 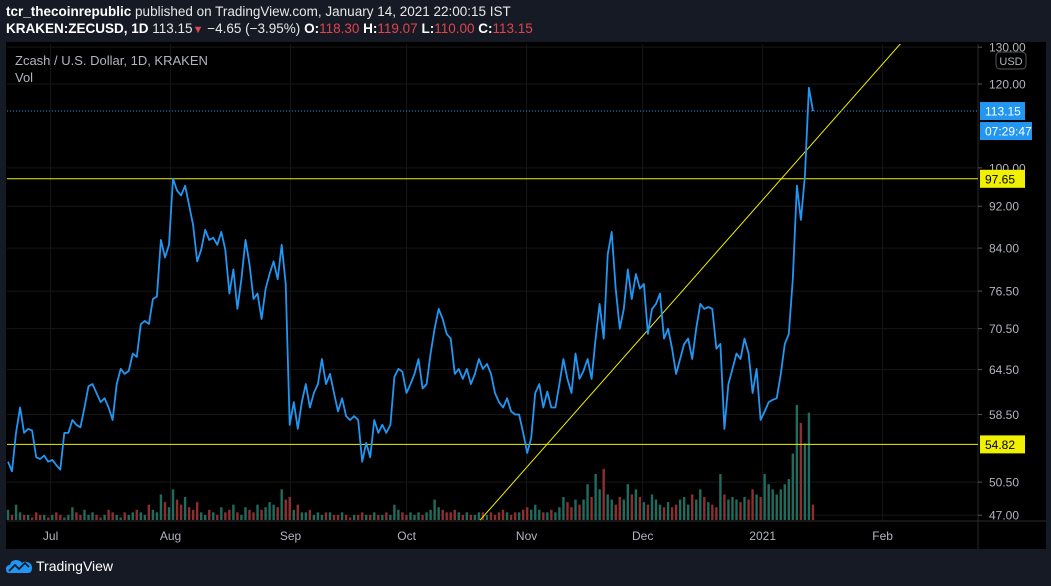 What do you see at coordinates (111, 60) in the screenshot?
I see `chart-legend-title: Zcash / U.S. Dollar, 1D, KRAKEN` at bounding box center [111, 60].